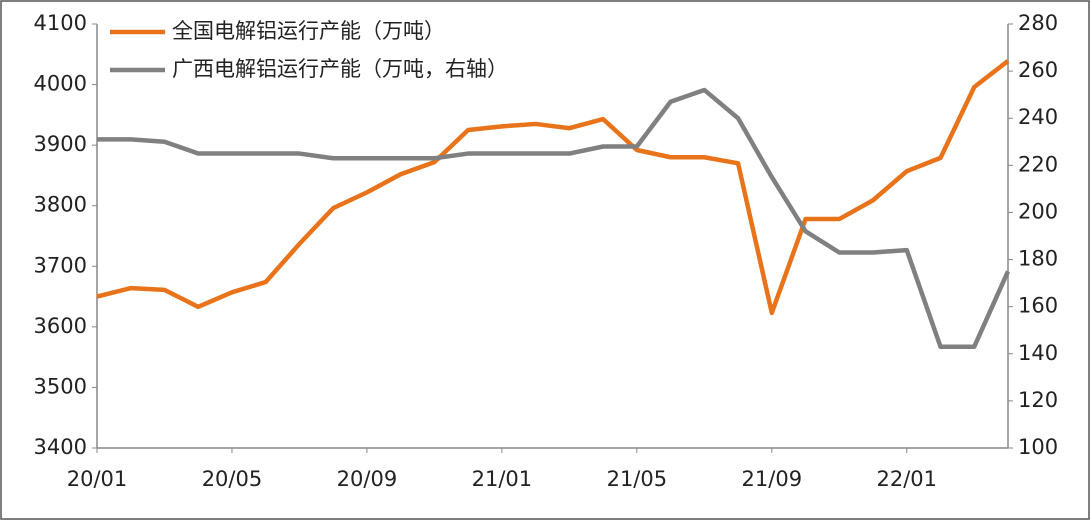  Describe the element at coordinates (1038, 164) in the screenshot. I see `y2-tick-label: 220` at that location.